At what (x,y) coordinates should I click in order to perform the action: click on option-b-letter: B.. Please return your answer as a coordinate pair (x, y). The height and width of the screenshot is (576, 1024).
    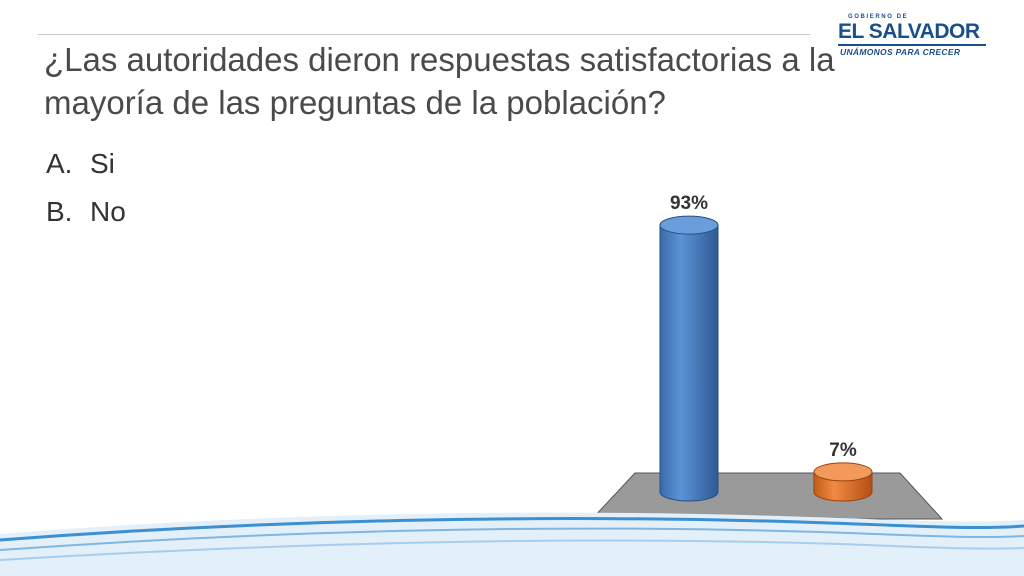
    Looking at the image, I should click on (59, 211).